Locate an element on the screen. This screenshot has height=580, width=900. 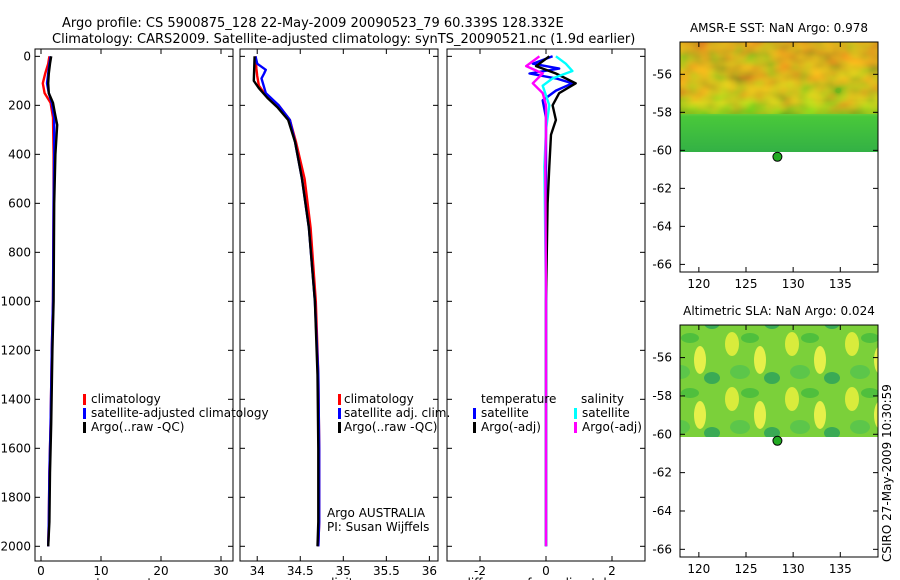
sst_map-xtick-label: 120 is located at coordinates (698, 284).